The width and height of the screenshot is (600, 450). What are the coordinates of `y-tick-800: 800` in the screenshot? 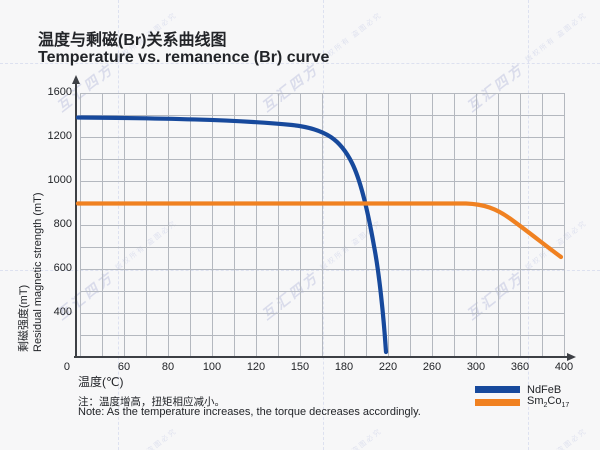 It's located at (62, 224).